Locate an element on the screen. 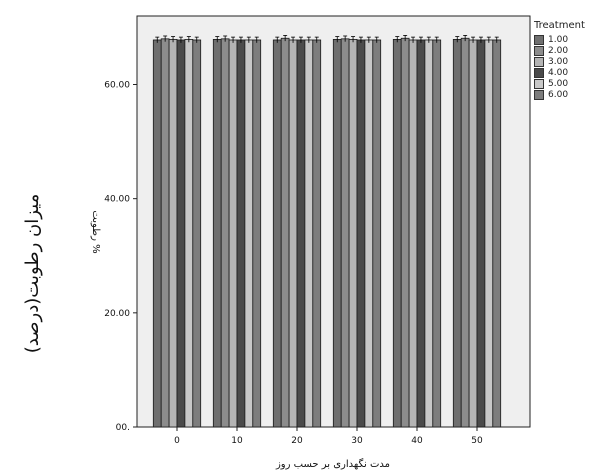  legend-label: 6.00 is located at coordinates (558, 94).